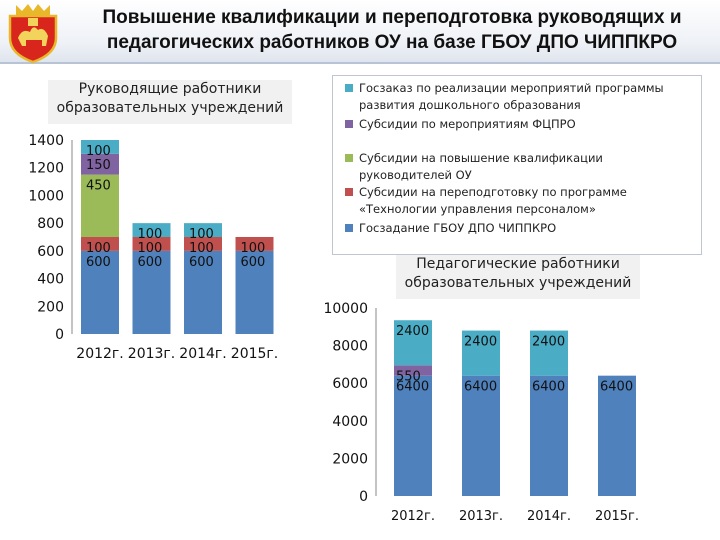  What do you see at coordinates (50, 224) in the screenshot?
I see `y-tick-label: 800` at bounding box center [50, 224].